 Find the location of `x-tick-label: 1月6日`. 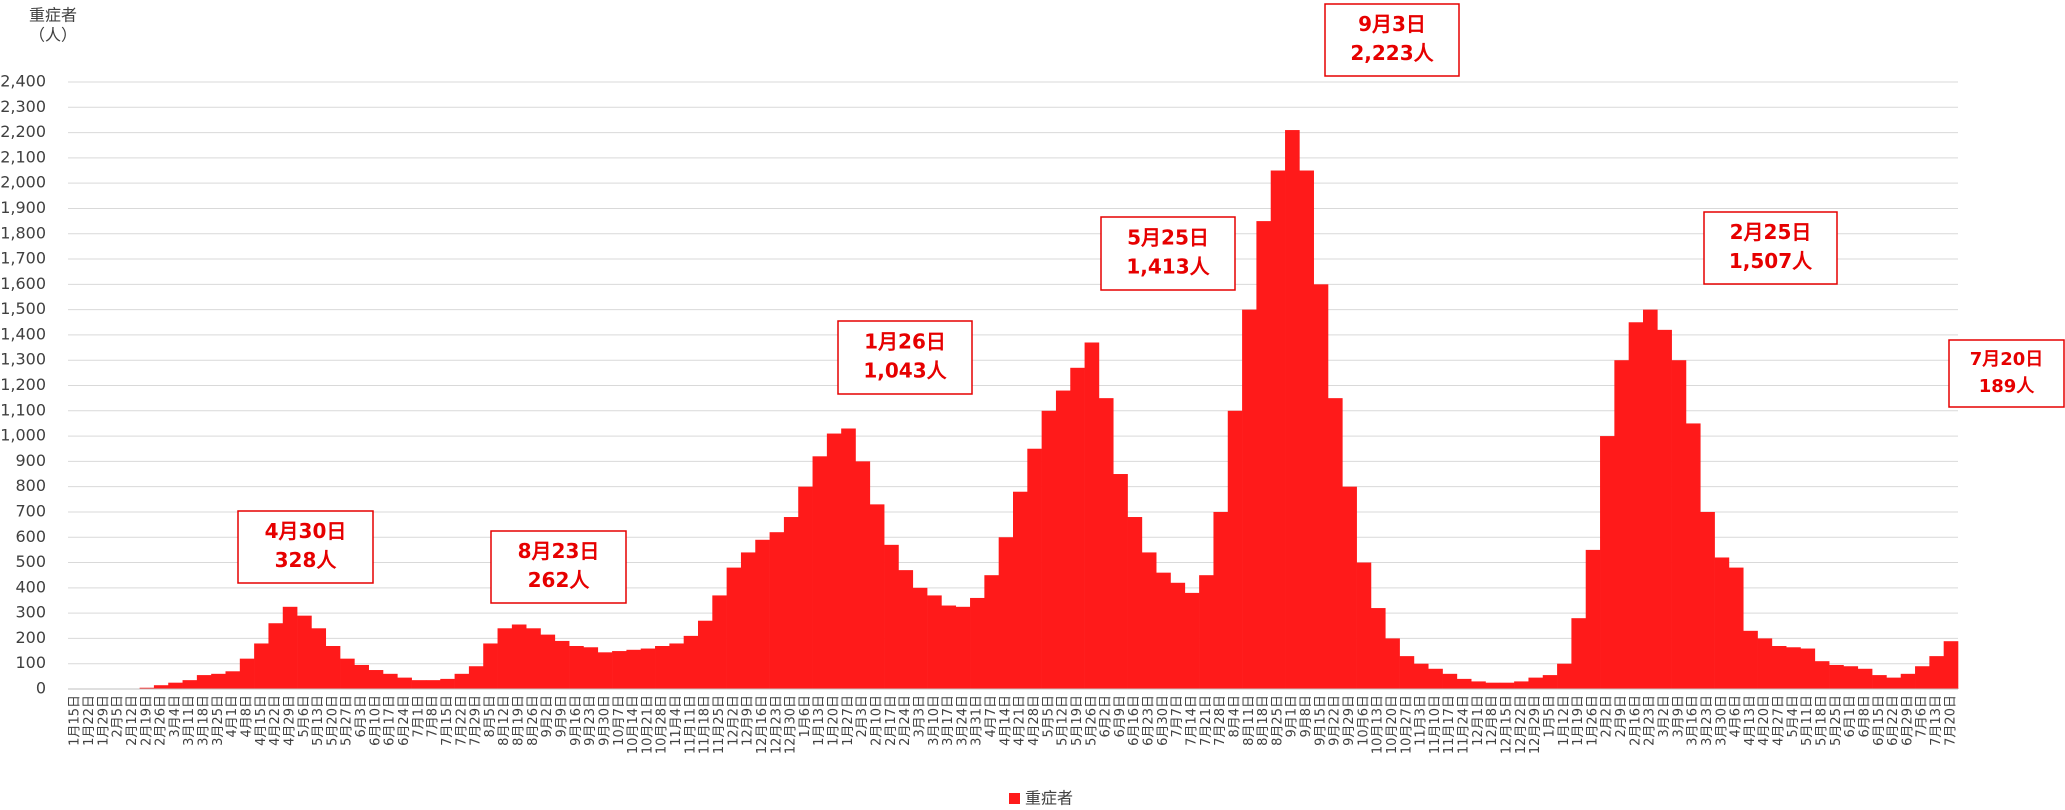

x-tick-label: 1月6日 is located at coordinates (805, 716).